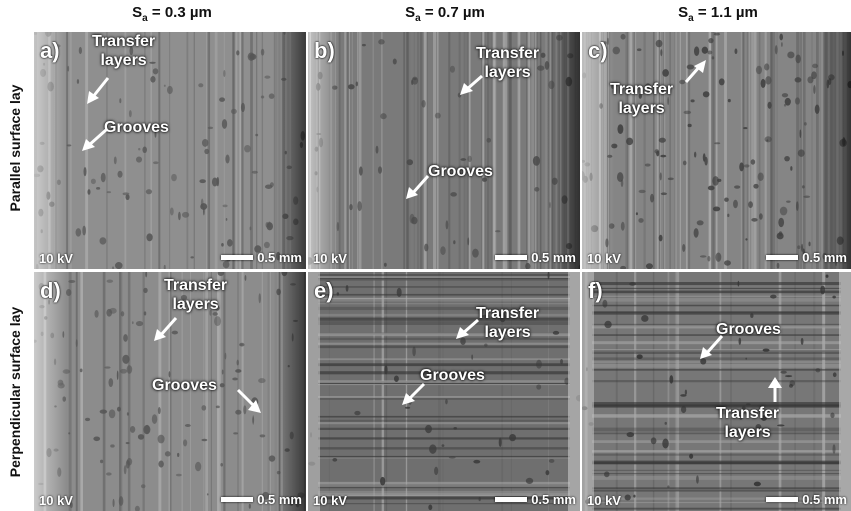 The height and width of the screenshot is (511, 851). What do you see at coordinates (172, 14) in the screenshot?
I see `column-title-1: Sa = 0.3 µm` at bounding box center [172, 14].